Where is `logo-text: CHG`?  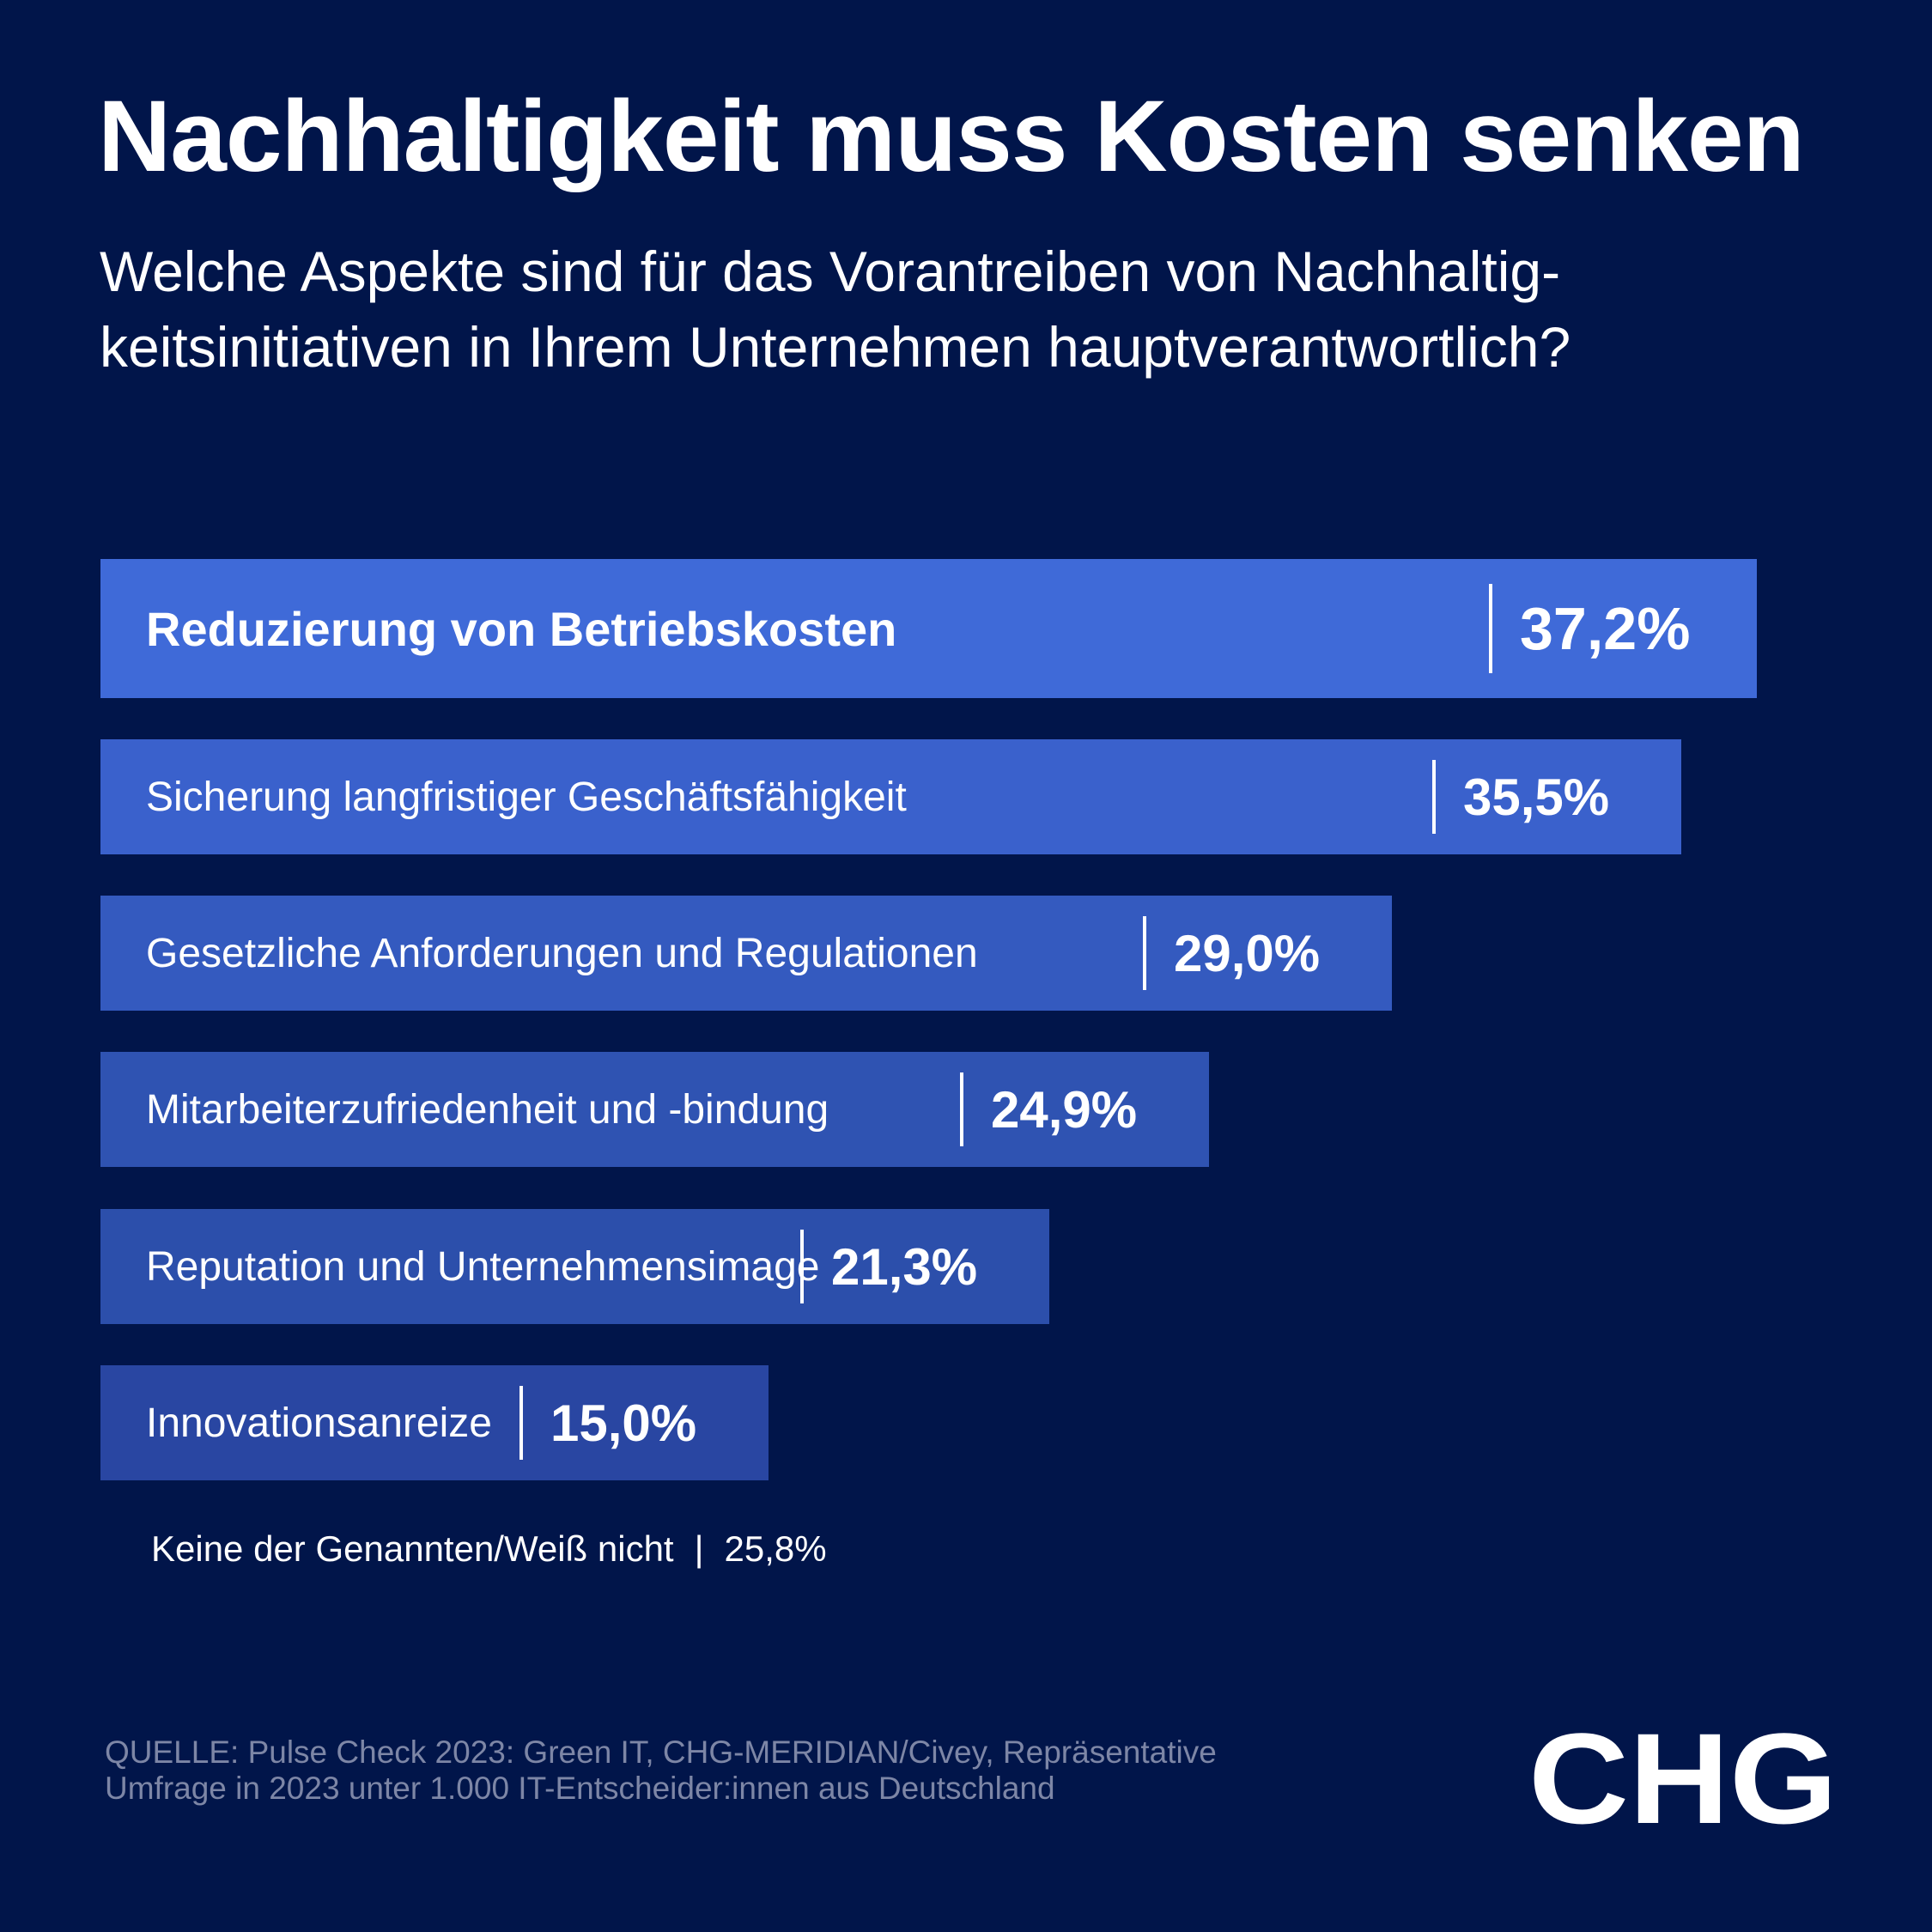 logo-text: CHG is located at coordinates (1683, 1777).